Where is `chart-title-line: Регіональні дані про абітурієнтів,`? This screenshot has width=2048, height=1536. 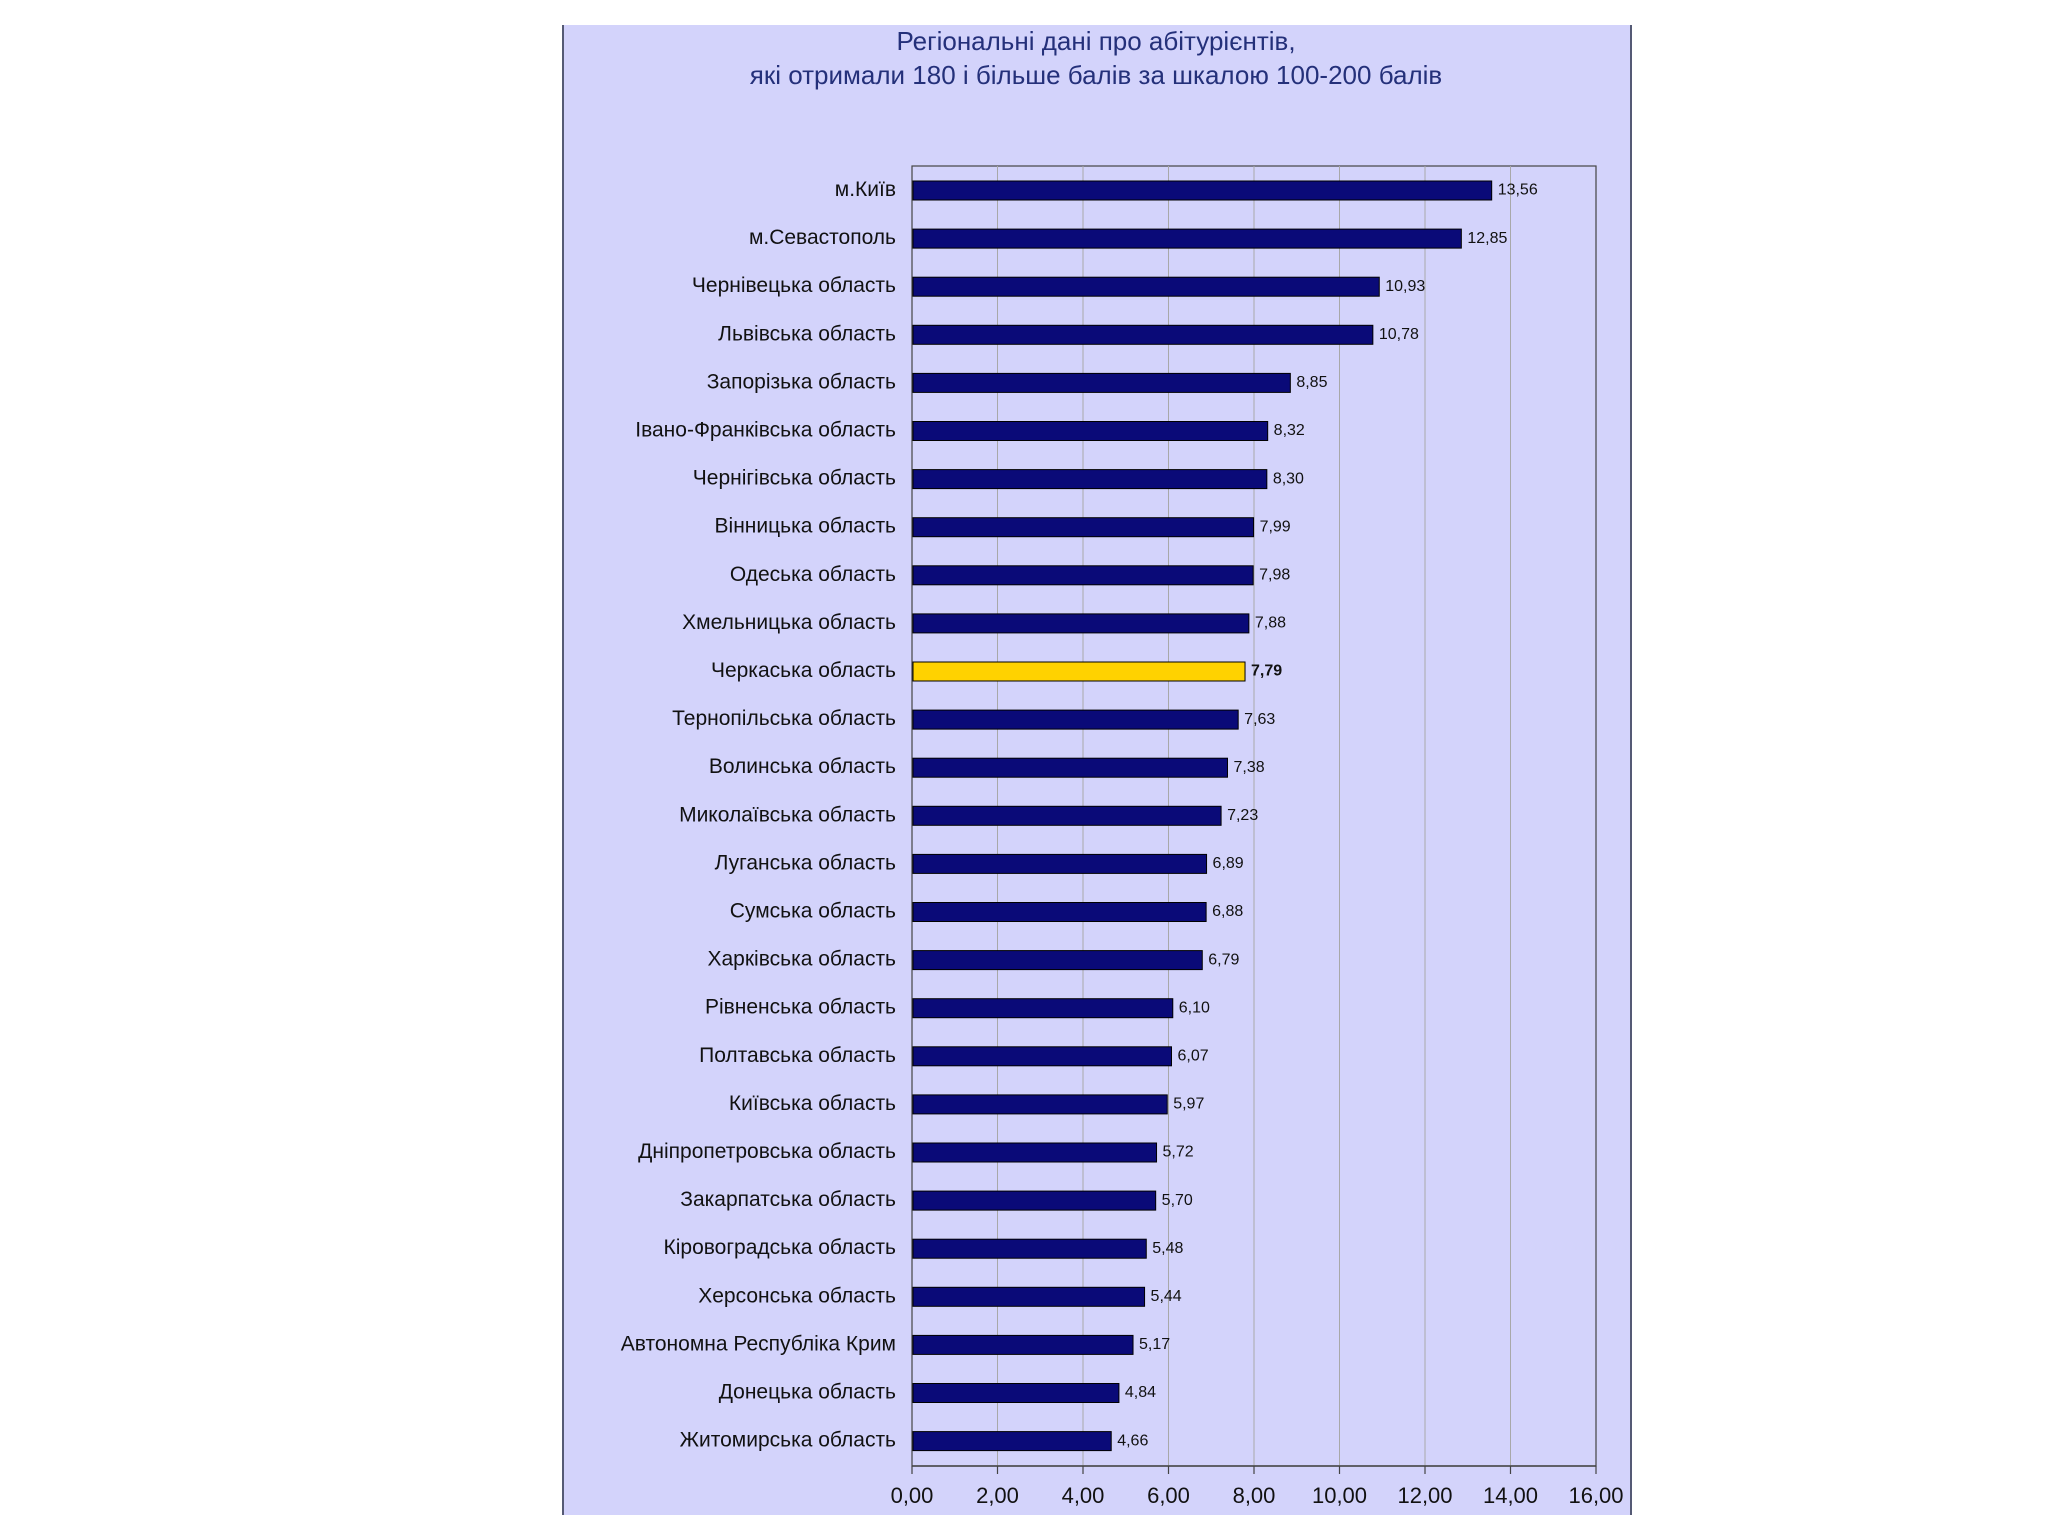
chart-title-line: Регіональні дані про абітурієнтів, is located at coordinates (1095, 41).